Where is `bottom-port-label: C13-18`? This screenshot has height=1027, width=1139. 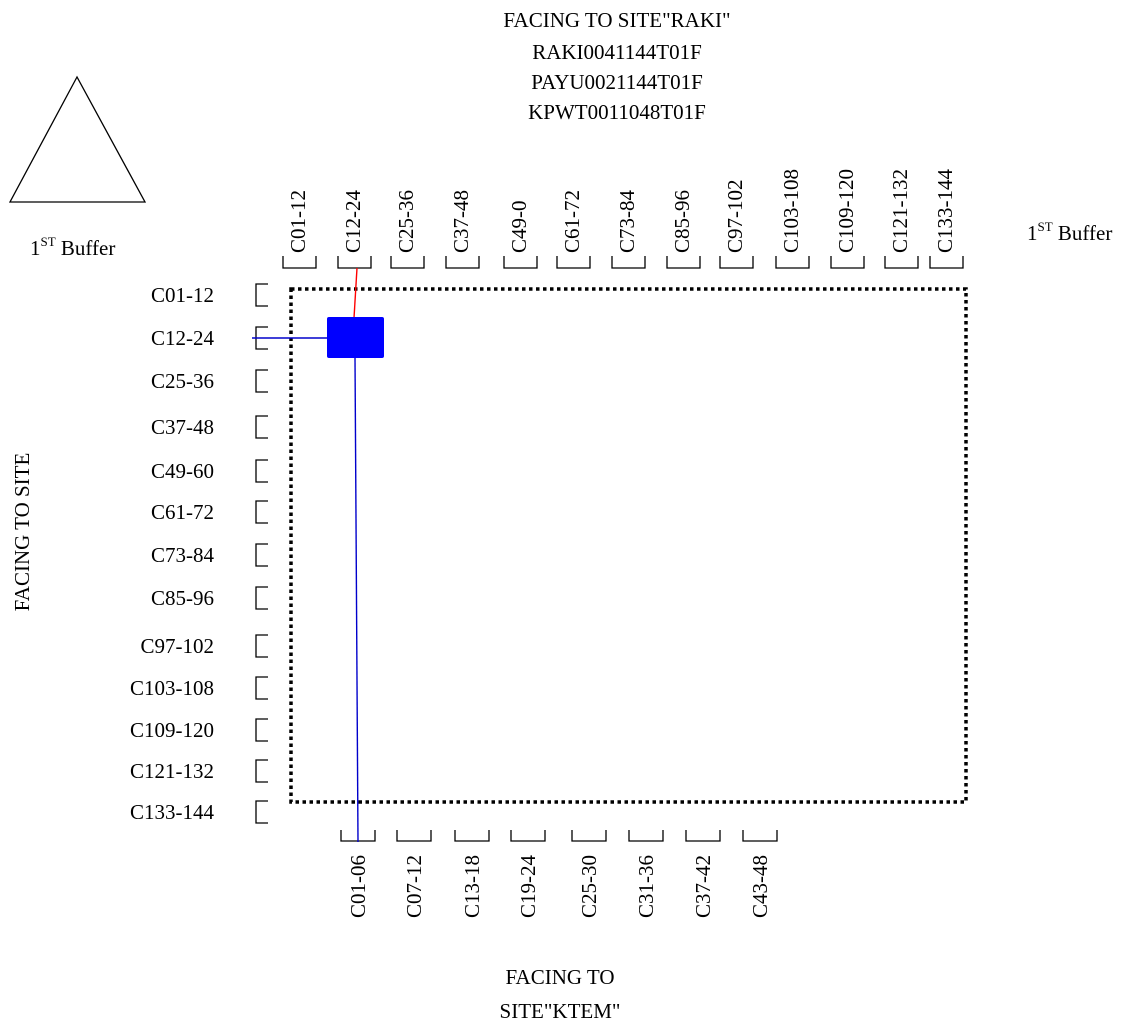
bottom-port-label: C13-18 is located at coordinates (472, 886).